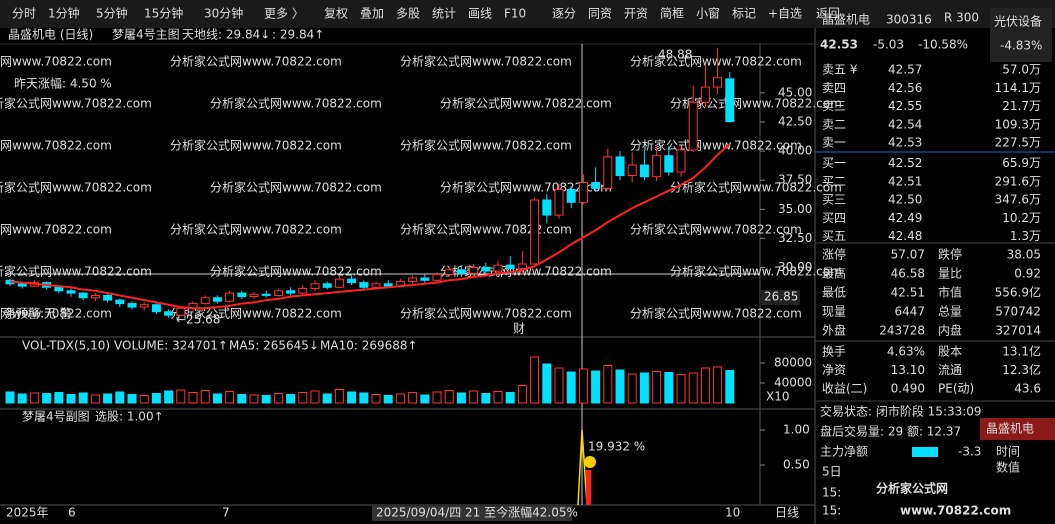 This screenshot has height=524, width=1055. I want to click on stat-value: 570742, so click(1018, 312).